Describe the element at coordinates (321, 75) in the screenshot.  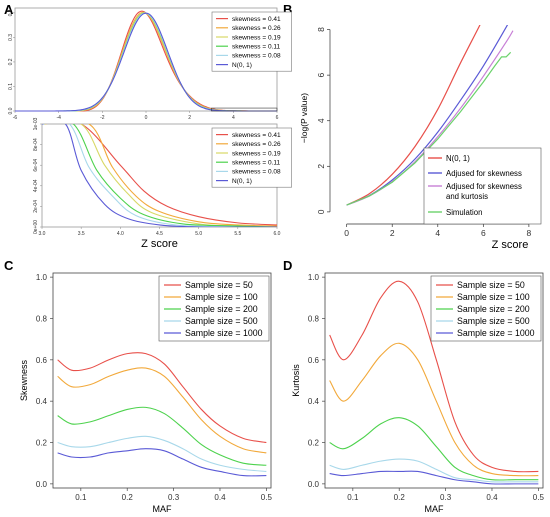
I see `y-tick-label: 6` at that location.